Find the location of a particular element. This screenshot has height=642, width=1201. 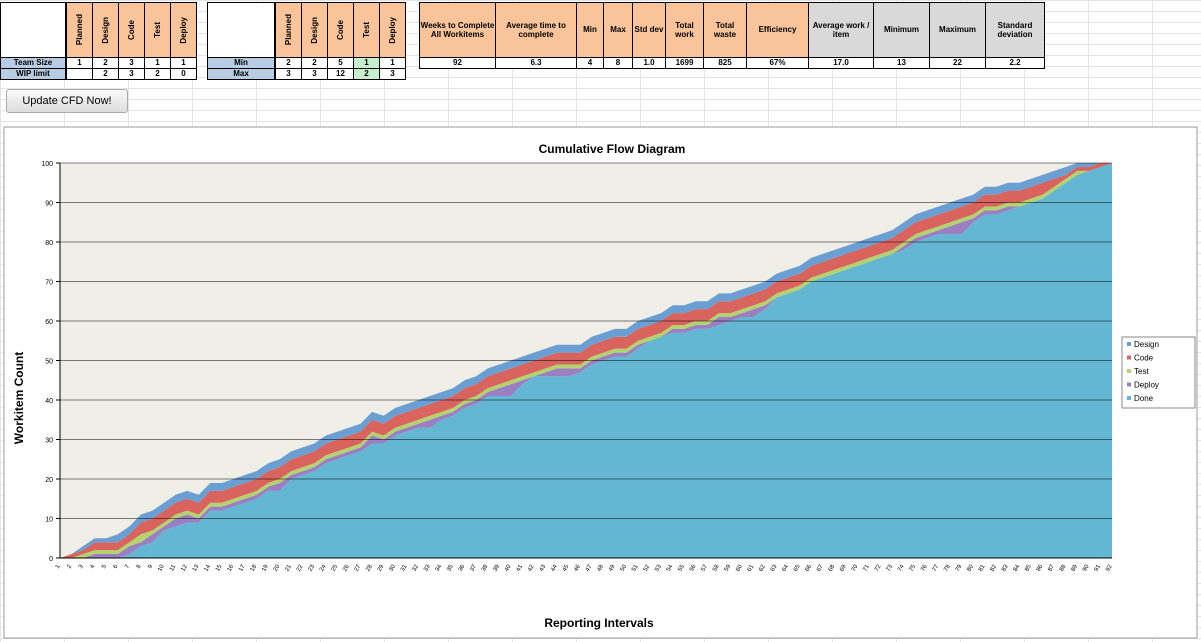

x-tick-label: 49 is located at coordinates (612, 567).